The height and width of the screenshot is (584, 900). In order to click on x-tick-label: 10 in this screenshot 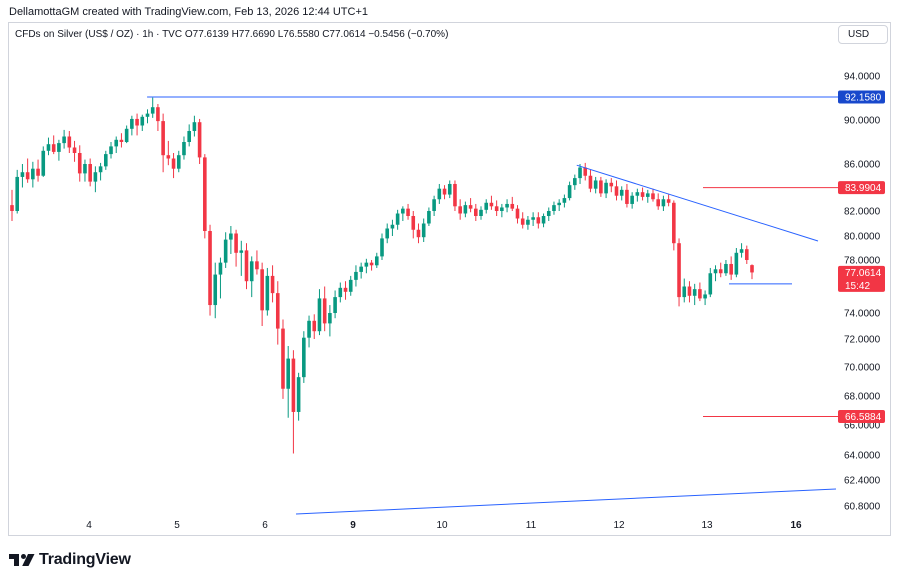, I will do `click(442, 525)`.